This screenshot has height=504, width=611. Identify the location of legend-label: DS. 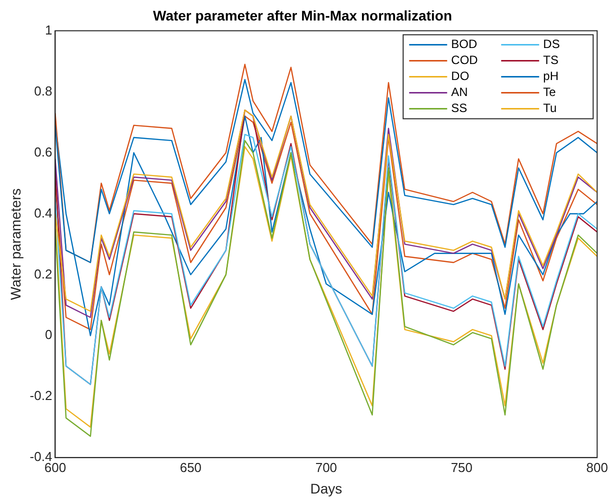
(551, 44).